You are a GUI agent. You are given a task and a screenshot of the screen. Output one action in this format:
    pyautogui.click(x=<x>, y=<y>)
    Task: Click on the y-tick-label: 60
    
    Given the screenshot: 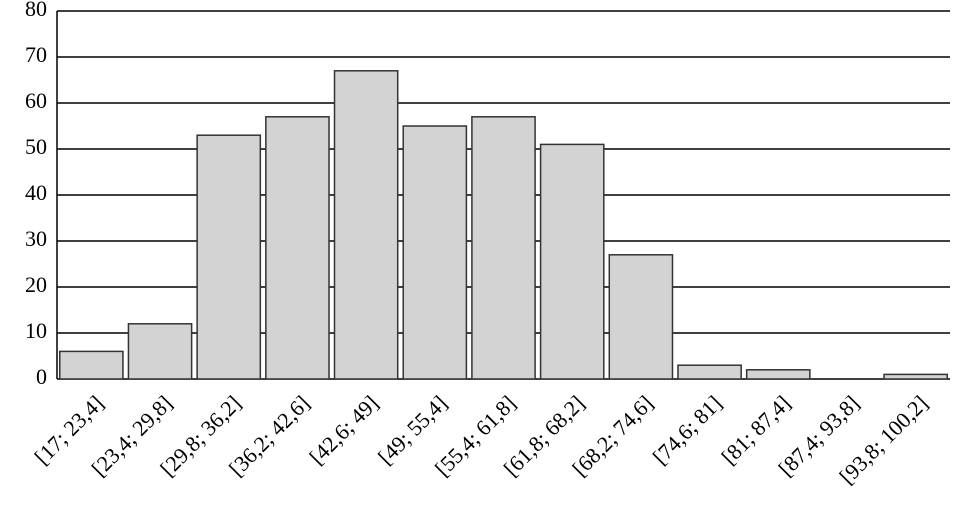 What is the action you would take?
    pyautogui.click(x=36, y=100)
    